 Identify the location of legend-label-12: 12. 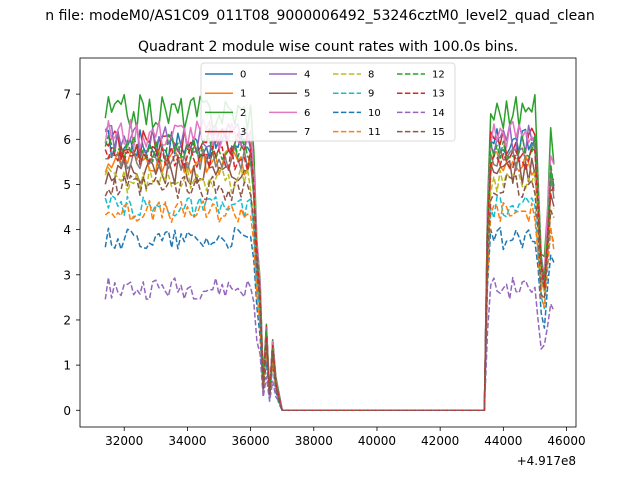
(438, 75).